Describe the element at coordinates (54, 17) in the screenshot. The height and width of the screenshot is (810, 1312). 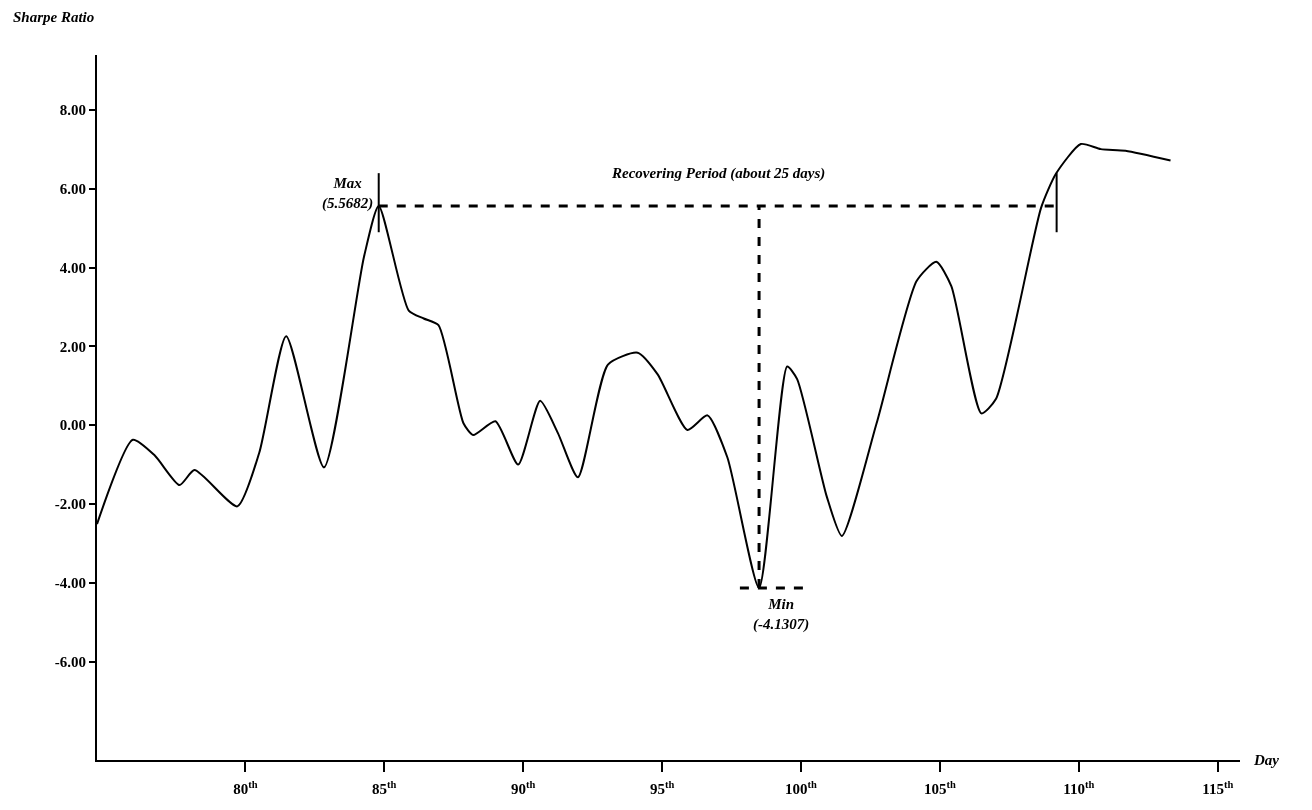
I see `y-axis-title: Sharpe Ratio` at that location.